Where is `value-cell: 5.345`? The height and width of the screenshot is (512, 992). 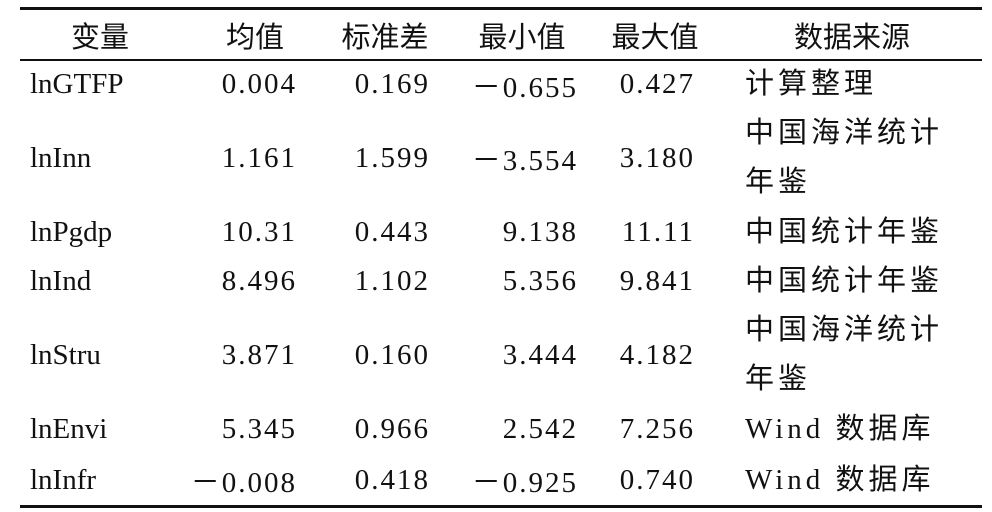
value-cell: 5.345 is located at coordinates (259, 429).